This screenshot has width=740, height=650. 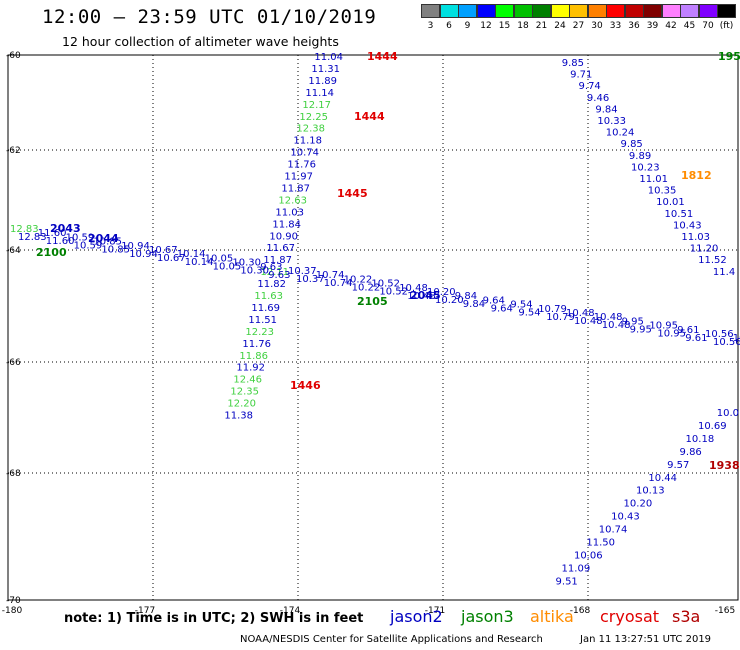 What do you see at coordinates (143, 254) in the screenshot?
I see `wave-height-label: 10.94` at bounding box center [143, 254].